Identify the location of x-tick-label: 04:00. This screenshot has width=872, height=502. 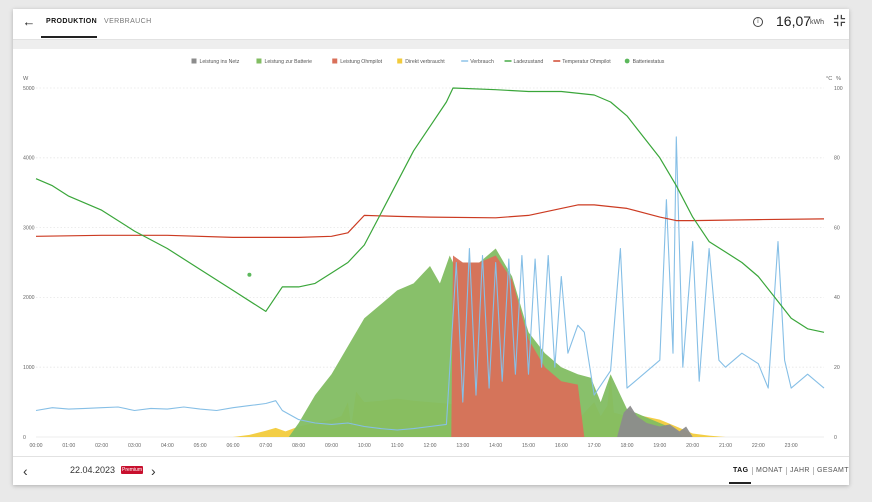
(167, 446).